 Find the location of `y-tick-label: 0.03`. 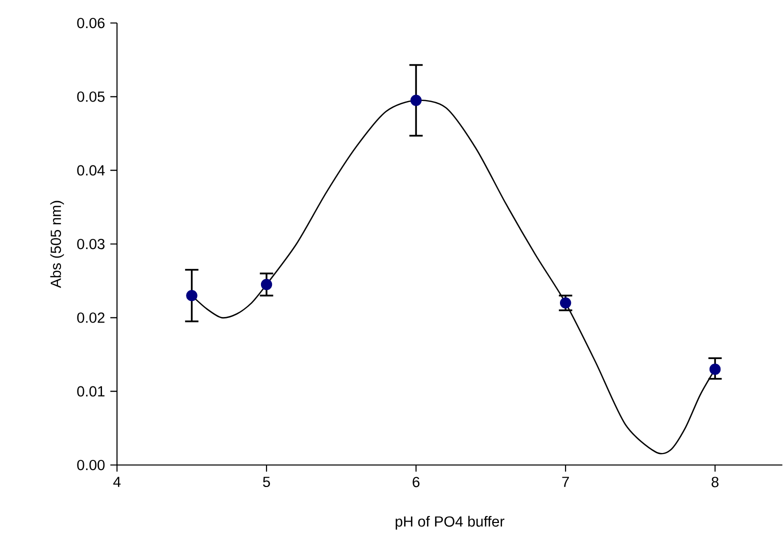

y-tick-label: 0.03 is located at coordinates (91, 244).